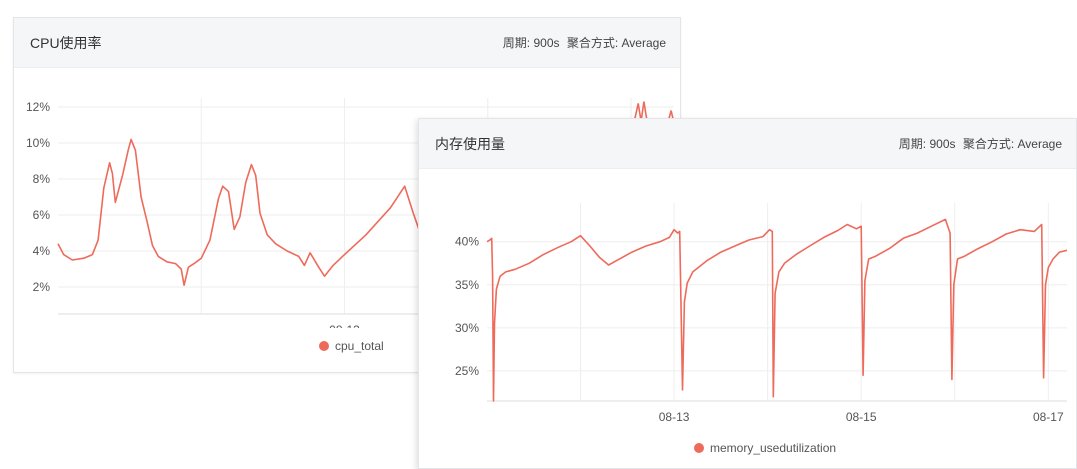 This screenshot has width=1077, height=469. What do you see at coordinates (42, 287) in the screenshot?
I see `cpu-y-tick-label: 2%` at bounding box center [42, 287].